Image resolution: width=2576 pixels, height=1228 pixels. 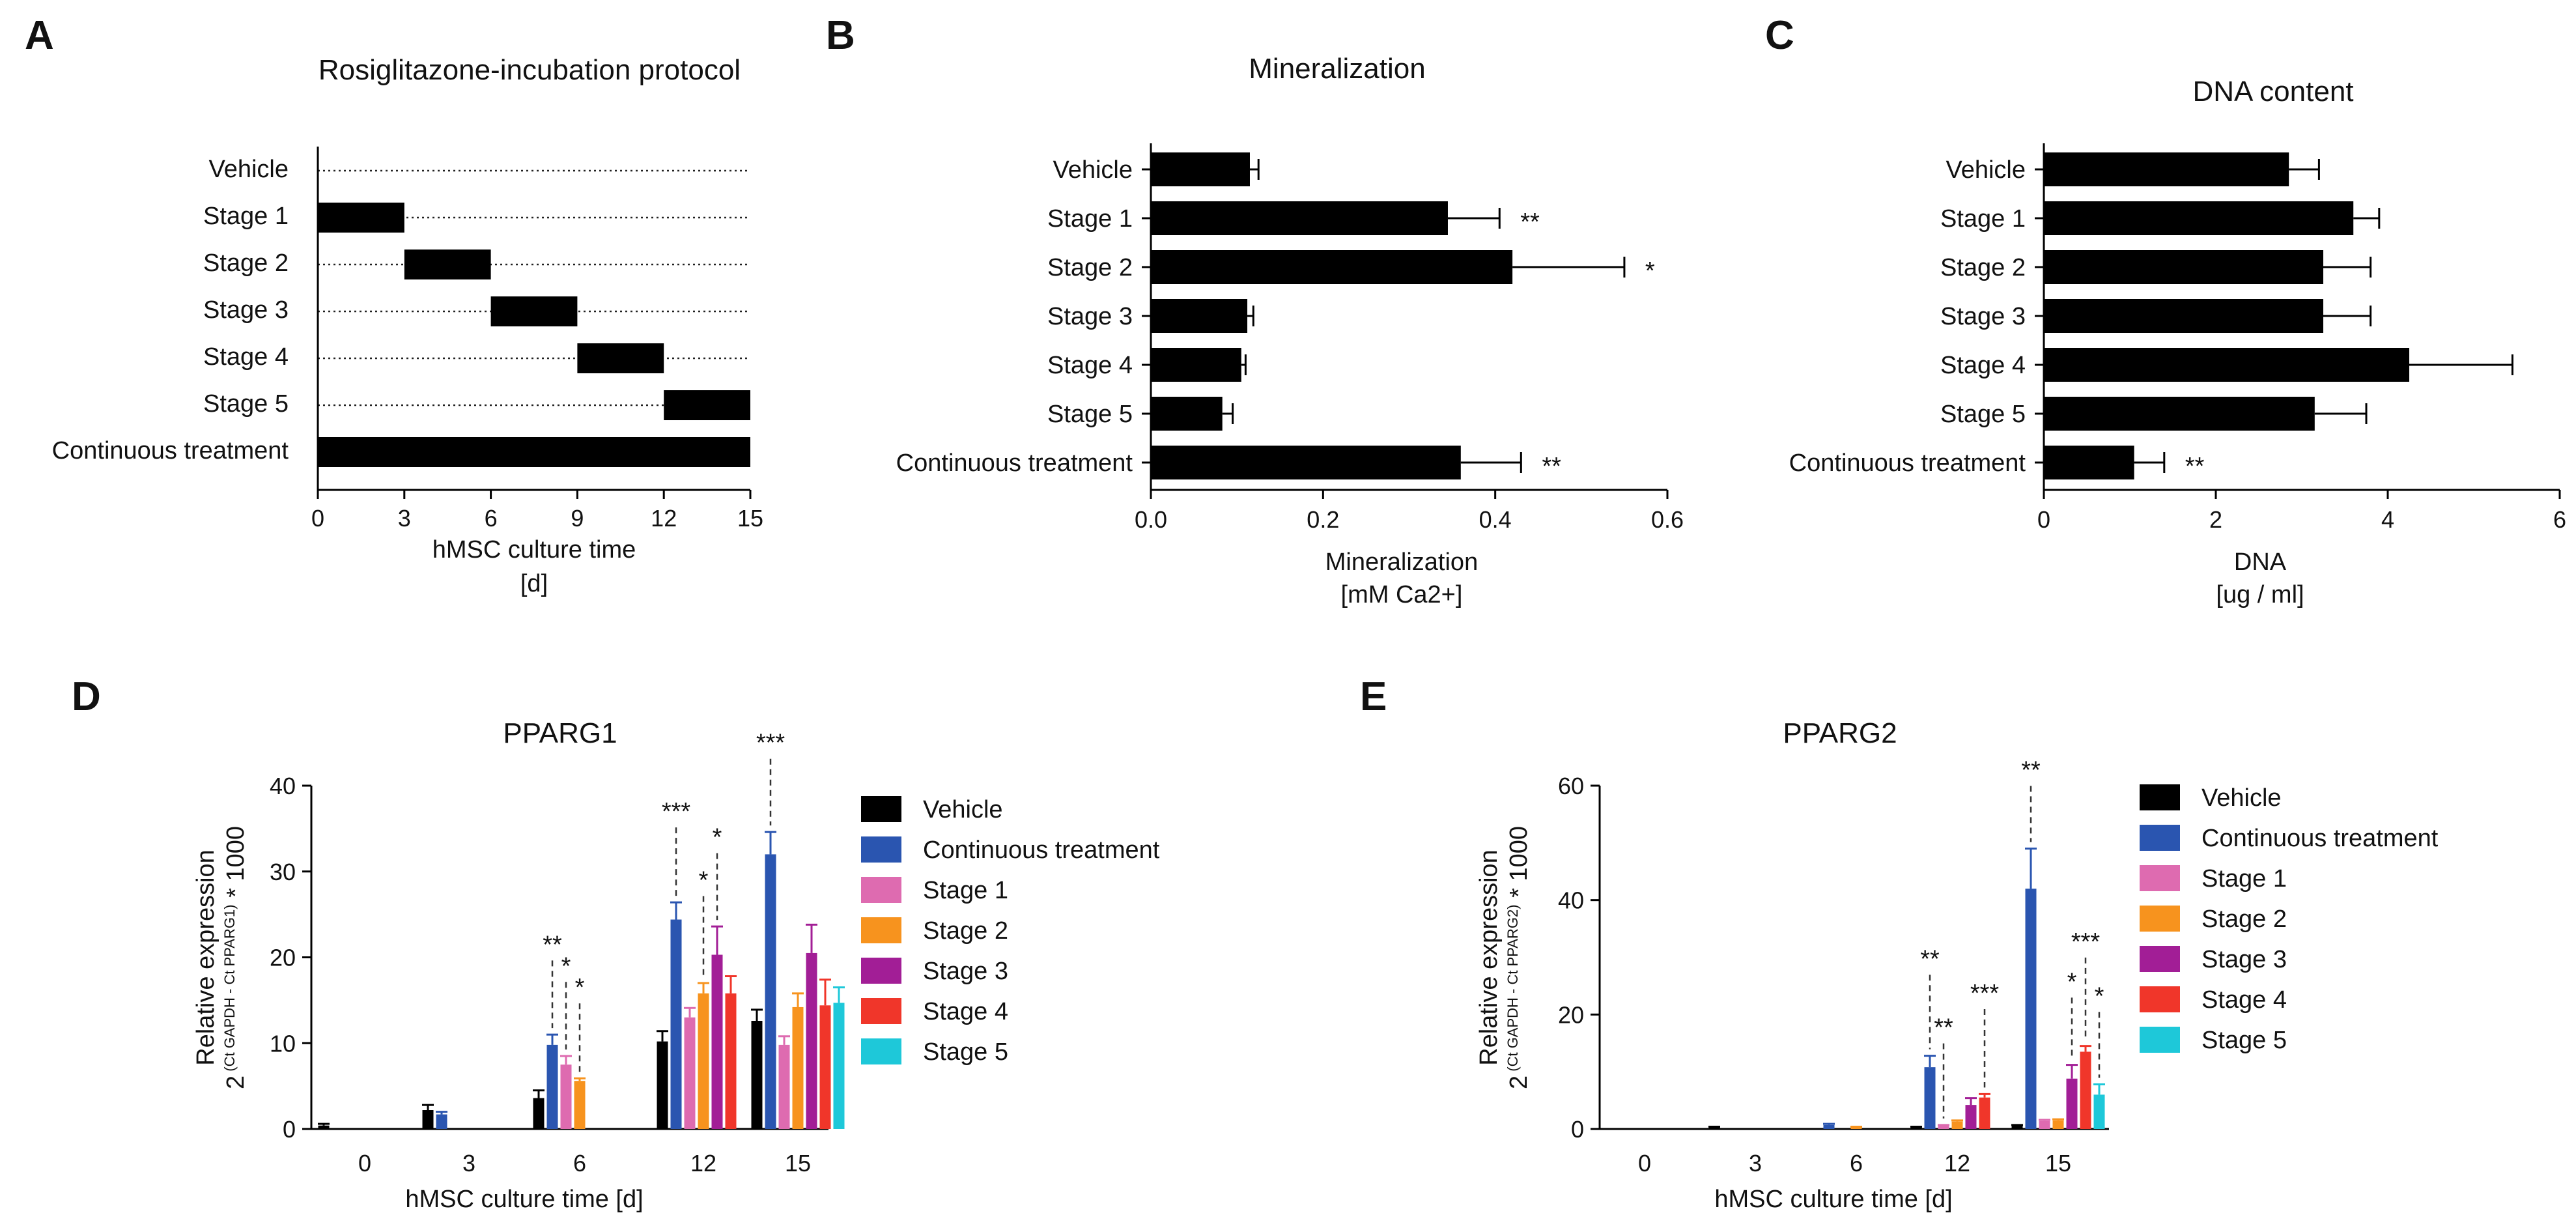 I want to click on significance-stage-2: *, so click(x=1650, y=271).